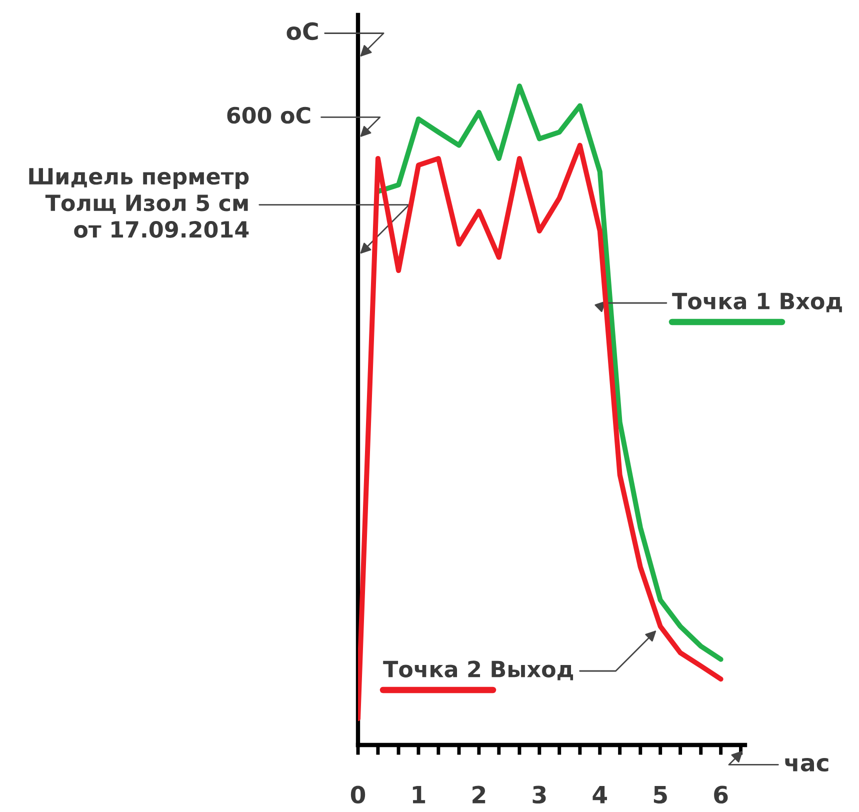  Describe the element at coordinates (419, 795) in the screenshot. I see `x-tick-label: 1` at that location.